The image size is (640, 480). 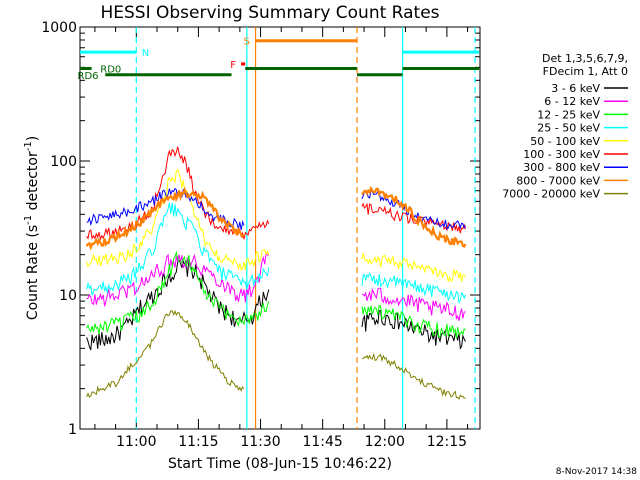 What do you see at coordinates (558, 180) in the screenshot?
I see `legend-entry-label: 800 - 7000 keV` at bounding box center [558, 180].